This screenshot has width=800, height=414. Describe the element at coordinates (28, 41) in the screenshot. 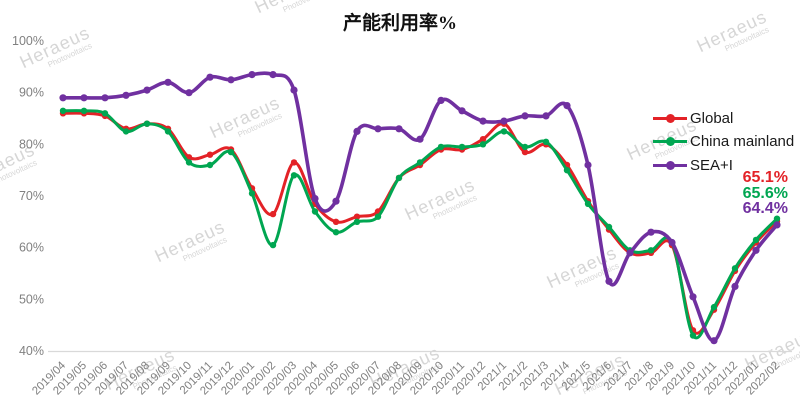

I see `y-tick-label: 100%` at that location.